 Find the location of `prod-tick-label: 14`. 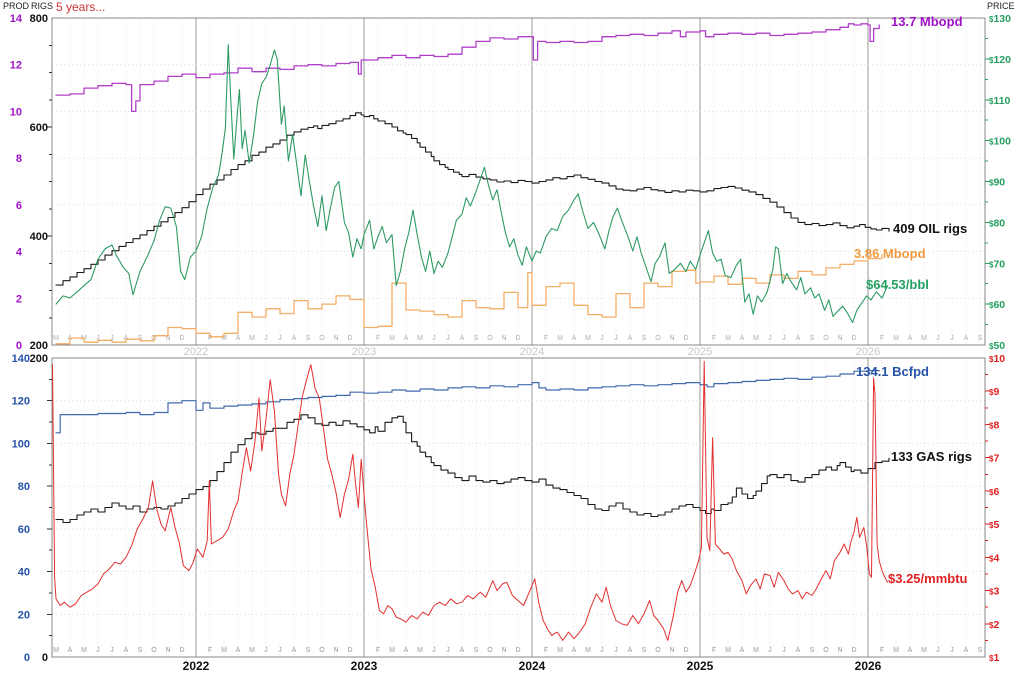

prod-tick-label: 14 is located at coordinates (16, 19).